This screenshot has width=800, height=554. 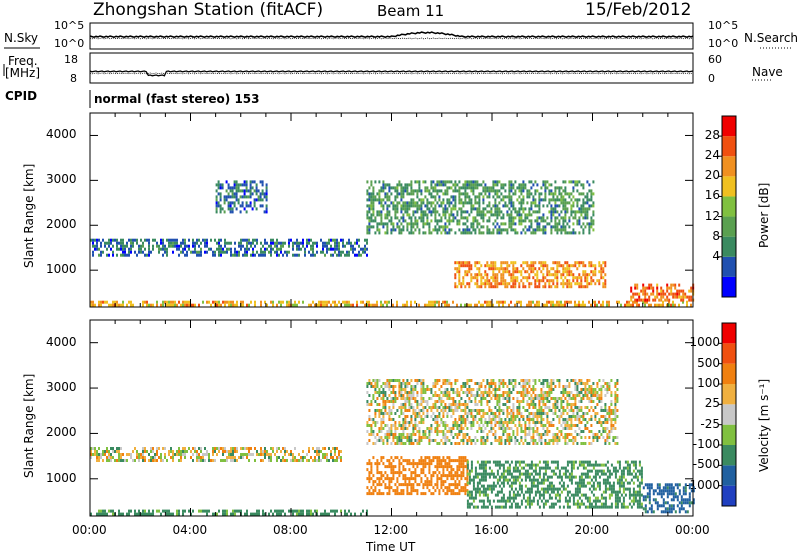 I want to click on nave-label: Nave, so click(x=767, y=72).